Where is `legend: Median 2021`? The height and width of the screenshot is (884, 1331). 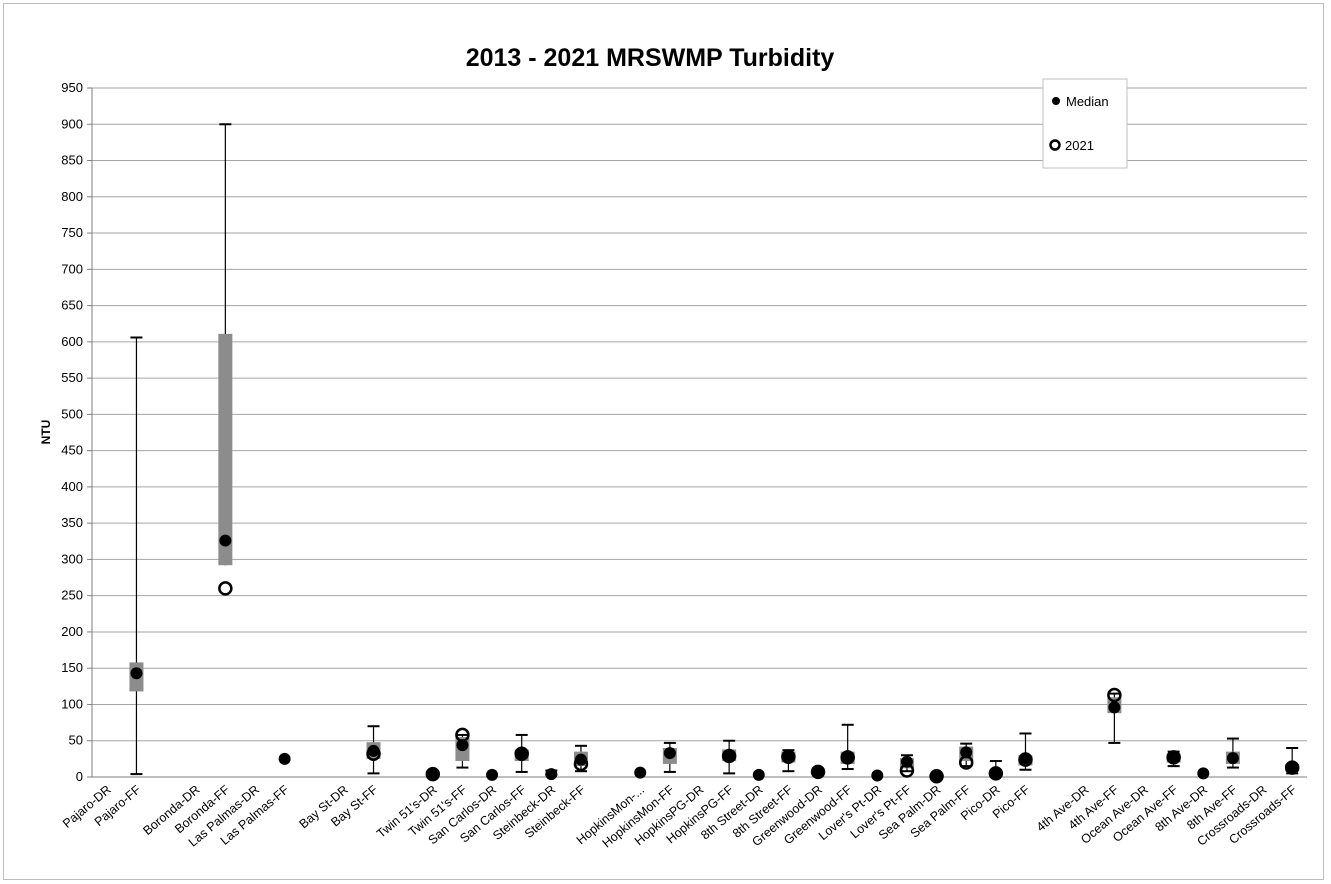
legend: Median 2021 is located at coordinates (1085, 123).